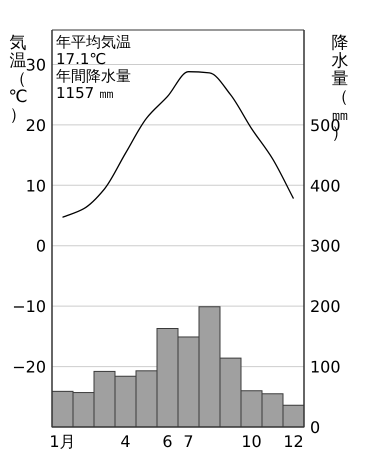  Describe the element at coordinates (36, 64) in the screenshot. I see `y-tick-label: 30` at that location.